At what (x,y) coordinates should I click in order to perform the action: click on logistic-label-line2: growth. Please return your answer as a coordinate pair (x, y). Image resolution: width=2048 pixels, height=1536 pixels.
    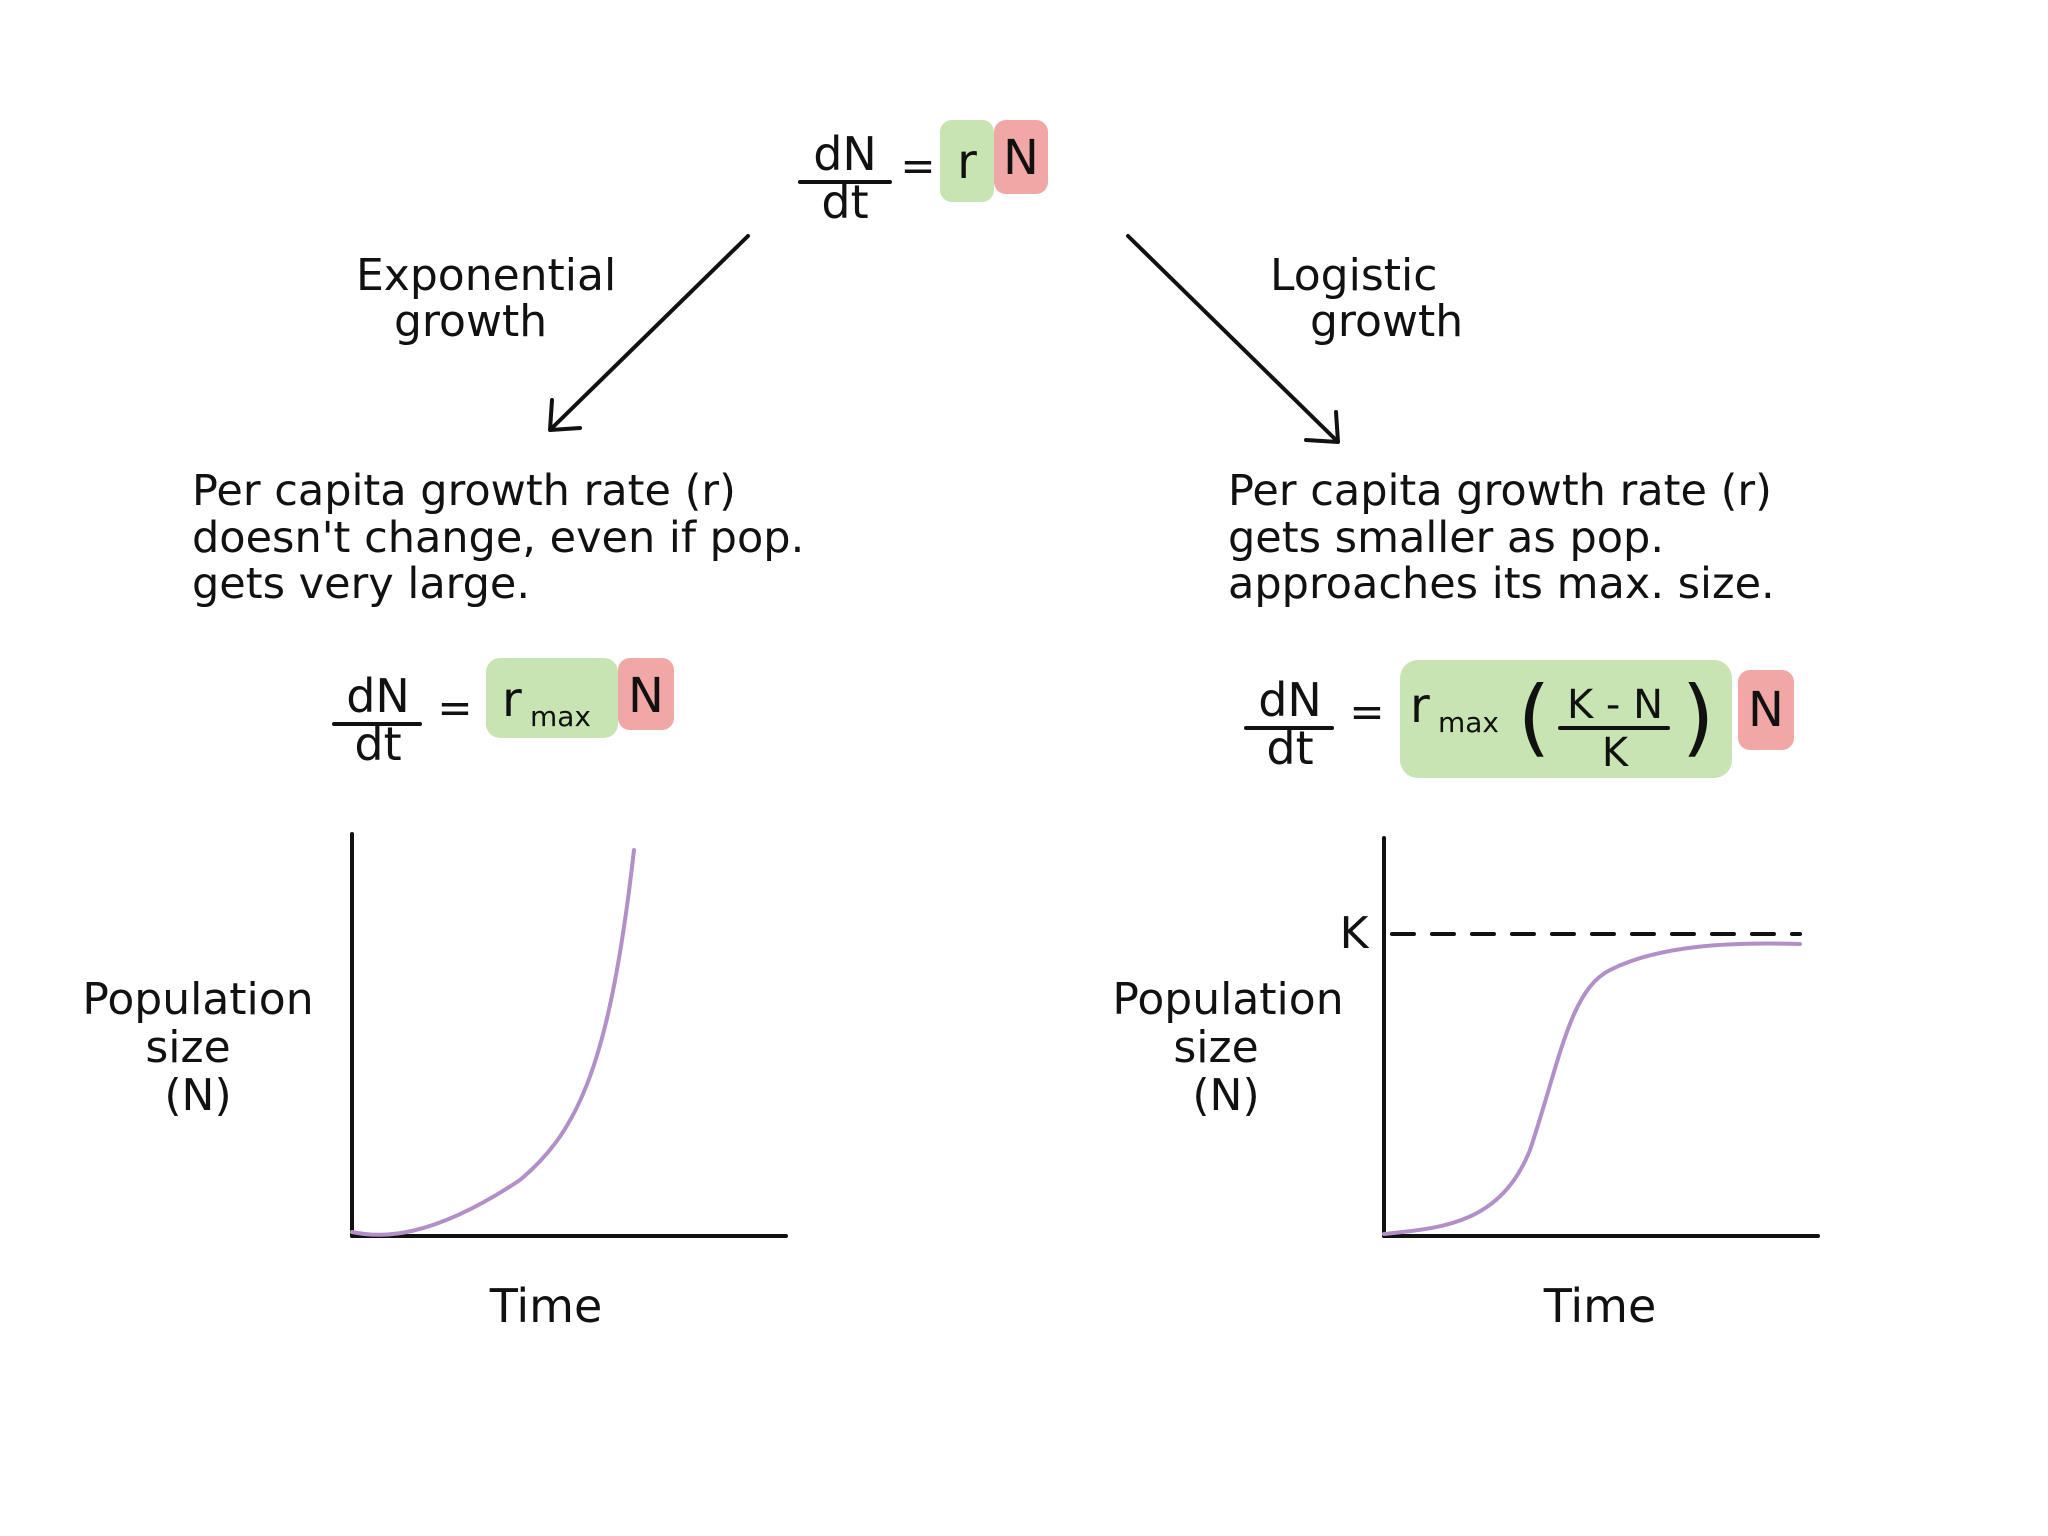
    Looking at the image, I should click on (1386, 321).